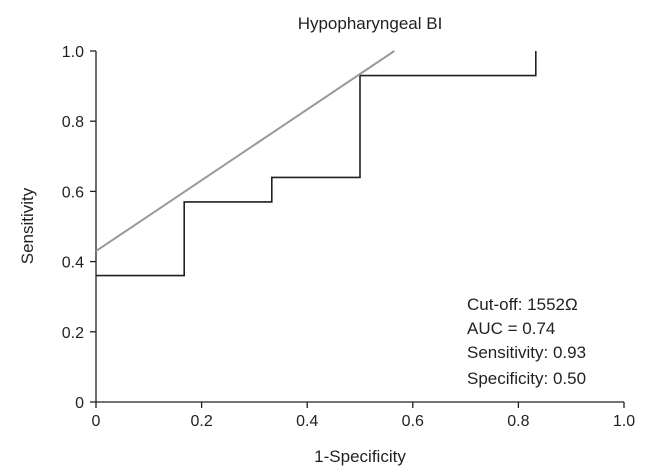 This screenshot has height=469, width=649. I want to click on x-tick-label: 0.2, so click(201, 421).